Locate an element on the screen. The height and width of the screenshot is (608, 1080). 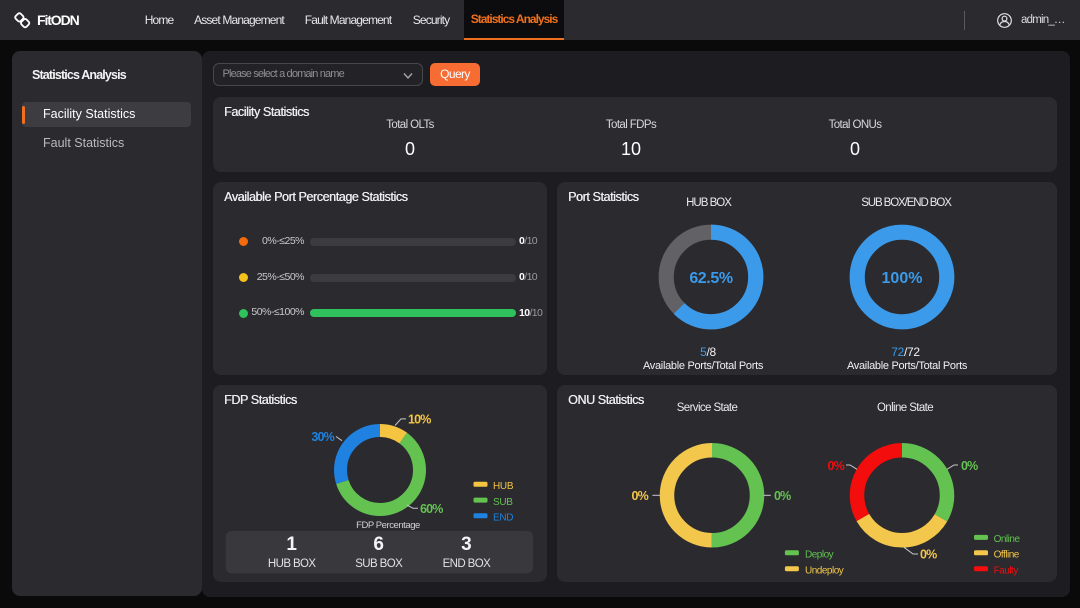
svg-text: 10% is located at coordinates (419, 420).